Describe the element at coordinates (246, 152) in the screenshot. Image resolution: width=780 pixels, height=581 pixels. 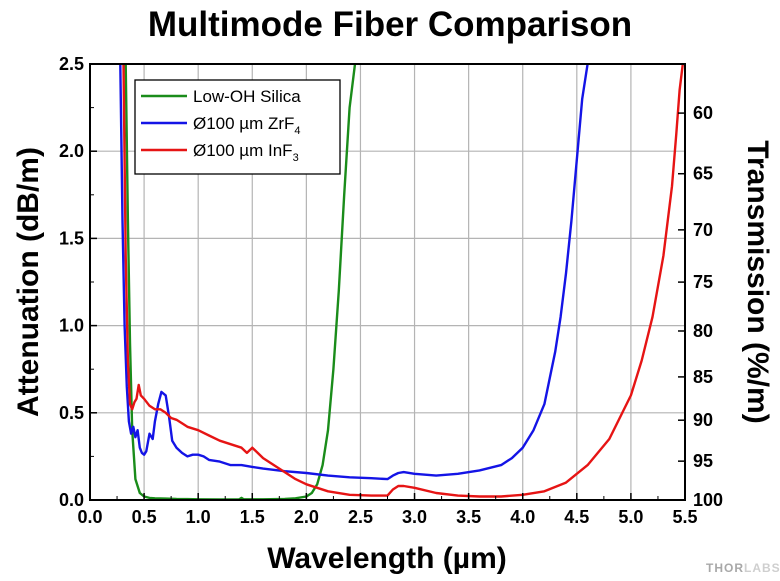
I see `legend-label: Ø100 µm InF3` at that location.